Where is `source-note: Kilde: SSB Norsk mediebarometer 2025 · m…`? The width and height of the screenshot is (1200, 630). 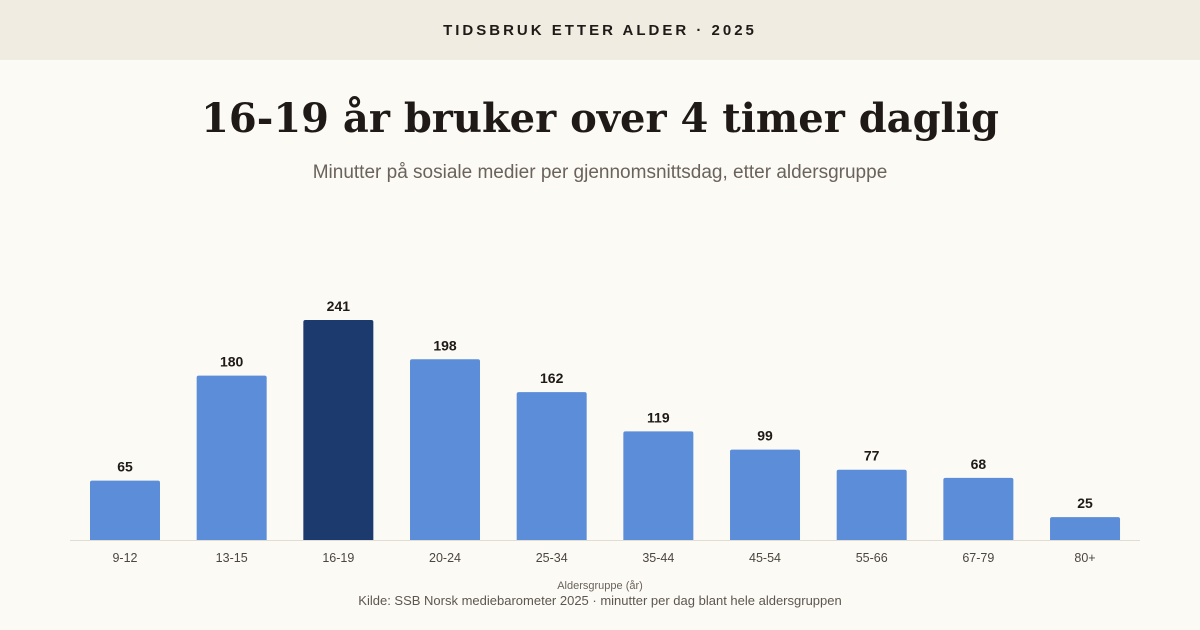
source-note: Kilde: SSB Norsk mediebarometer 2025 · m… is located at coordinates (600, 600).